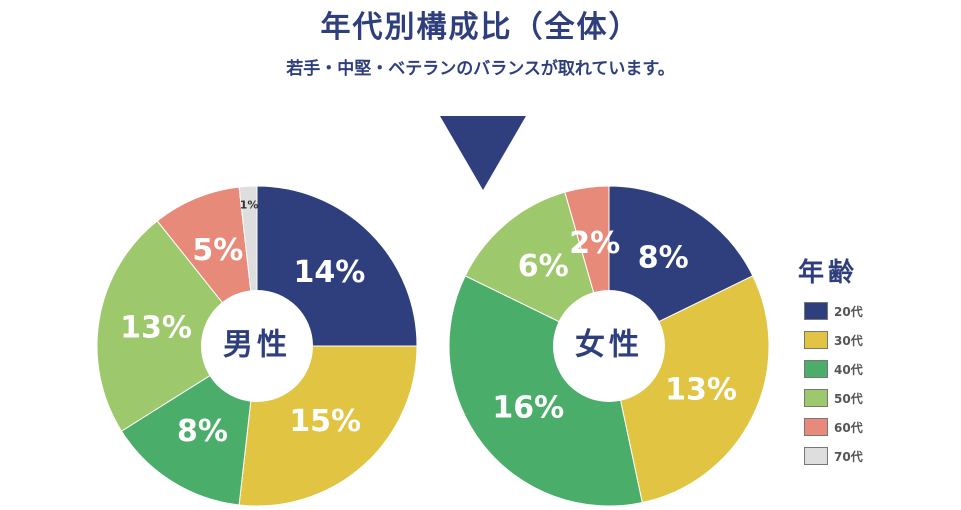 Image resolution: width=961 pixels, height=510 pixels. I want to click on legend-title: 年齢, so click(828, 273).